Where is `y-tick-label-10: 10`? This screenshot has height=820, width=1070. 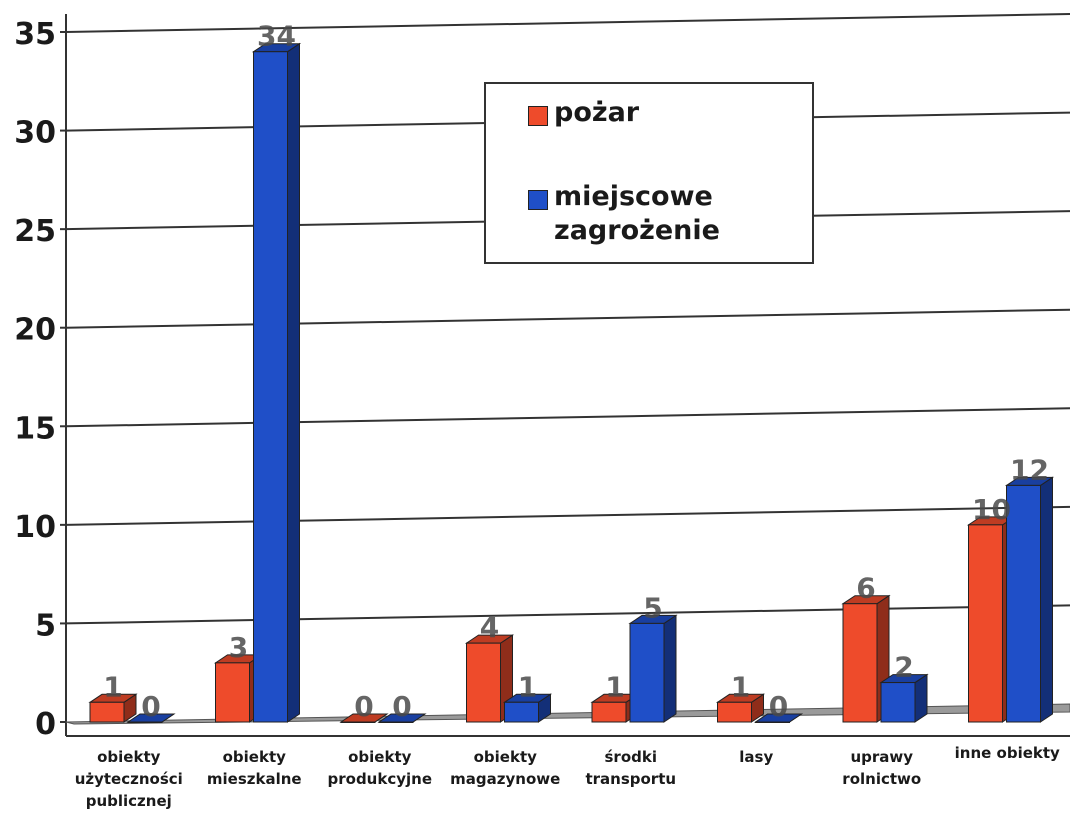
y-tick-label-10: 10 is located at coordinates (35, 527).